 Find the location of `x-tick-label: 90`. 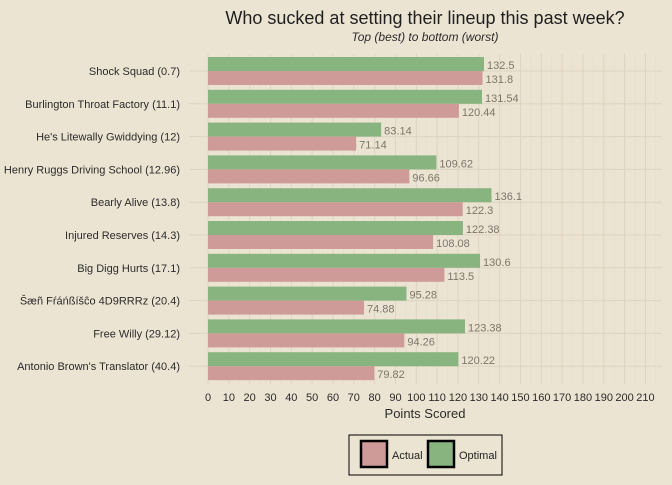

x-tick-label: 90 is located at coordinates (395, 398).